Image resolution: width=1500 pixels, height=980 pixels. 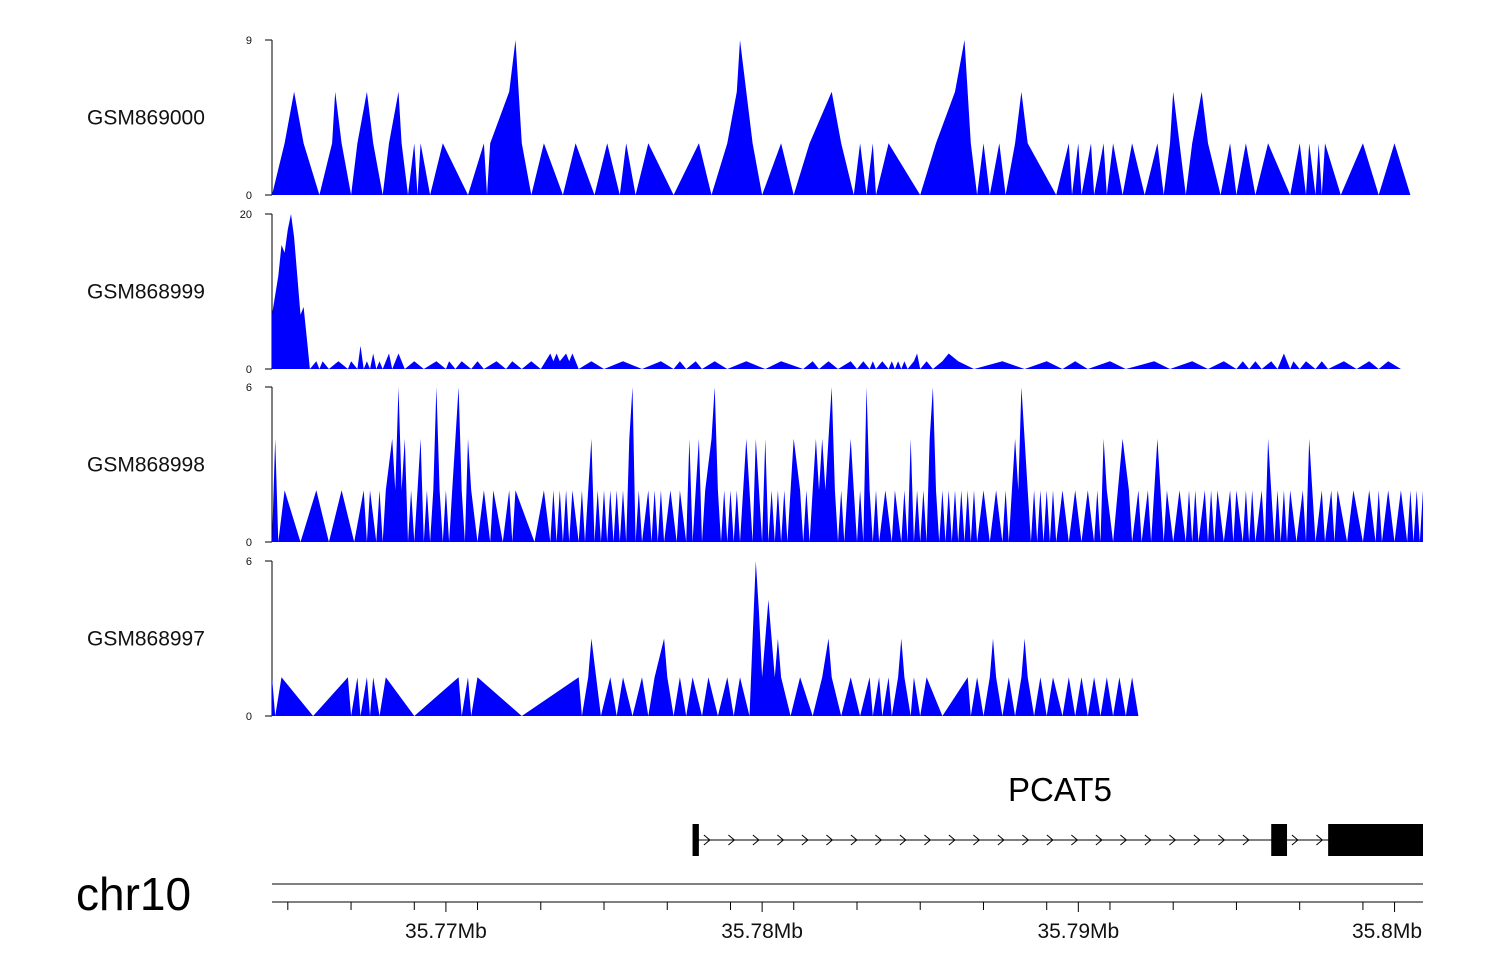 I want to click on x-tick-label: 35.8Mb, so click(x=1387, y=931).